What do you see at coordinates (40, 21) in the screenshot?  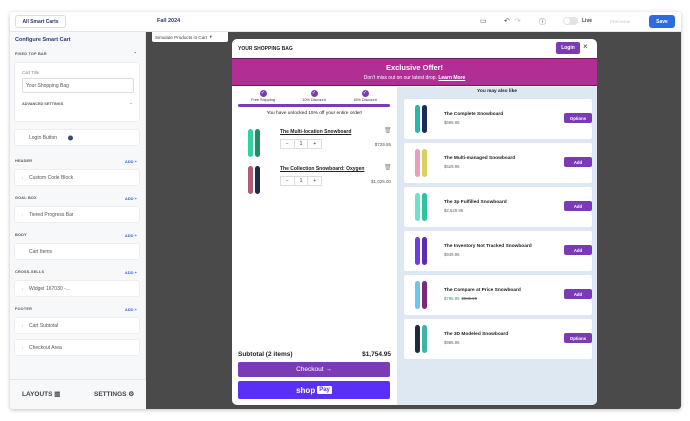 I see `all-smart-carts-button: All Smart Carts` at bounding box center [40, 21].